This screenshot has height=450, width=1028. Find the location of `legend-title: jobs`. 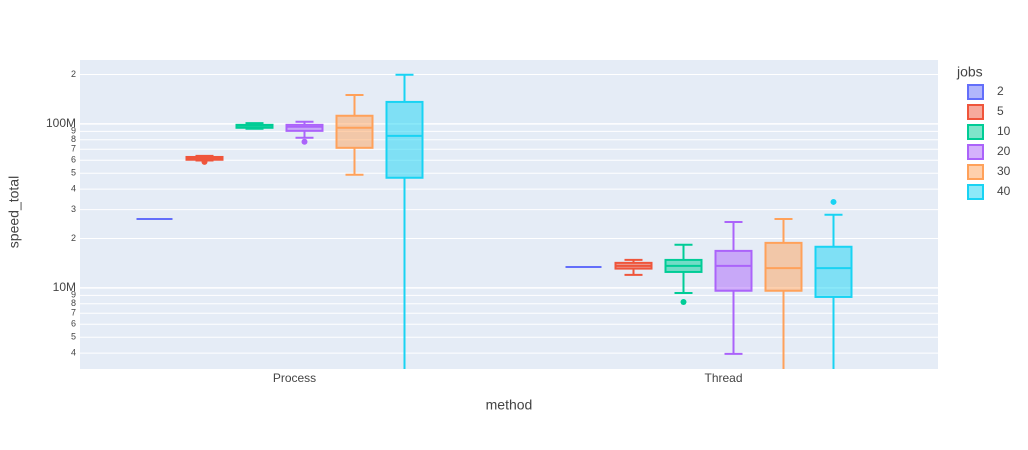

legend-title: jobs is located at coordinates (969, 72).